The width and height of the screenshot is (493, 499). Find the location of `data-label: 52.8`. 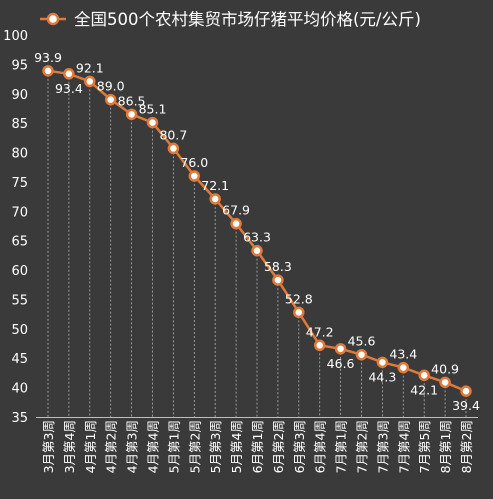

data-label: 52.8 is located at coordinates (299, 298).